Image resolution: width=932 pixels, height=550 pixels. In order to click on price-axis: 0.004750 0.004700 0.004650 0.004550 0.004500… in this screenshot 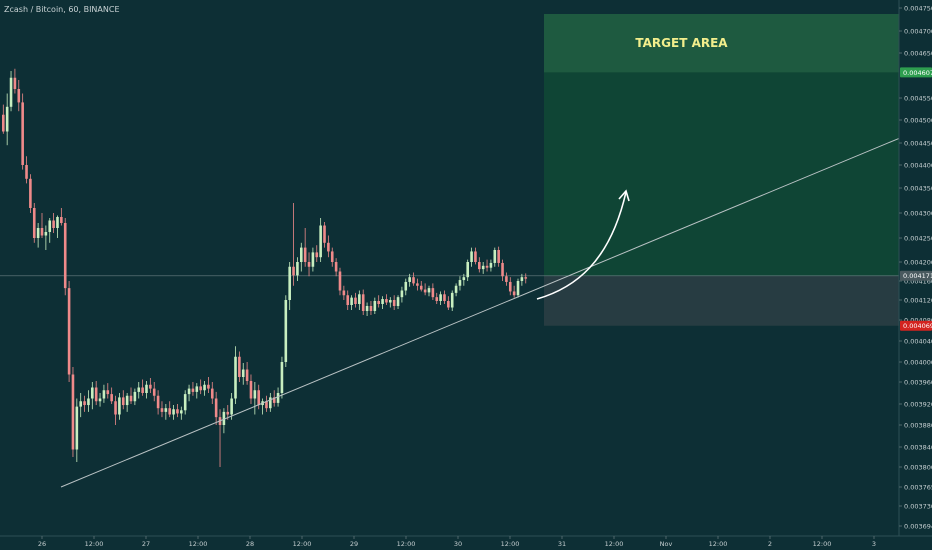, I will do `click(915, 267)`.